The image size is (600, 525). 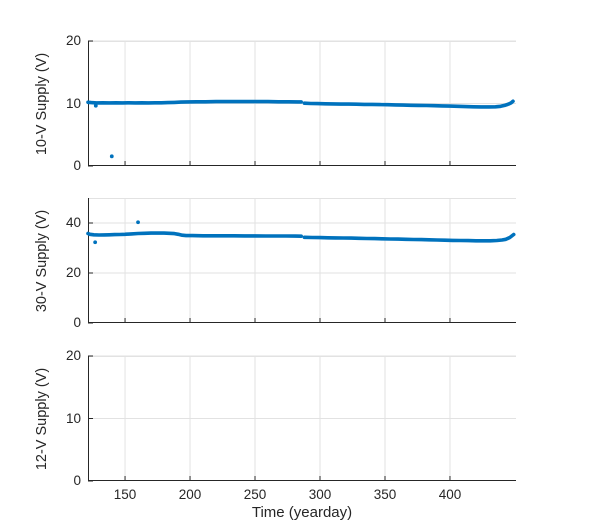 What do you see at coordinates (190, 494) in the screenshot?
I see `x-tick-label: 200` at bounding box center [190, 494].